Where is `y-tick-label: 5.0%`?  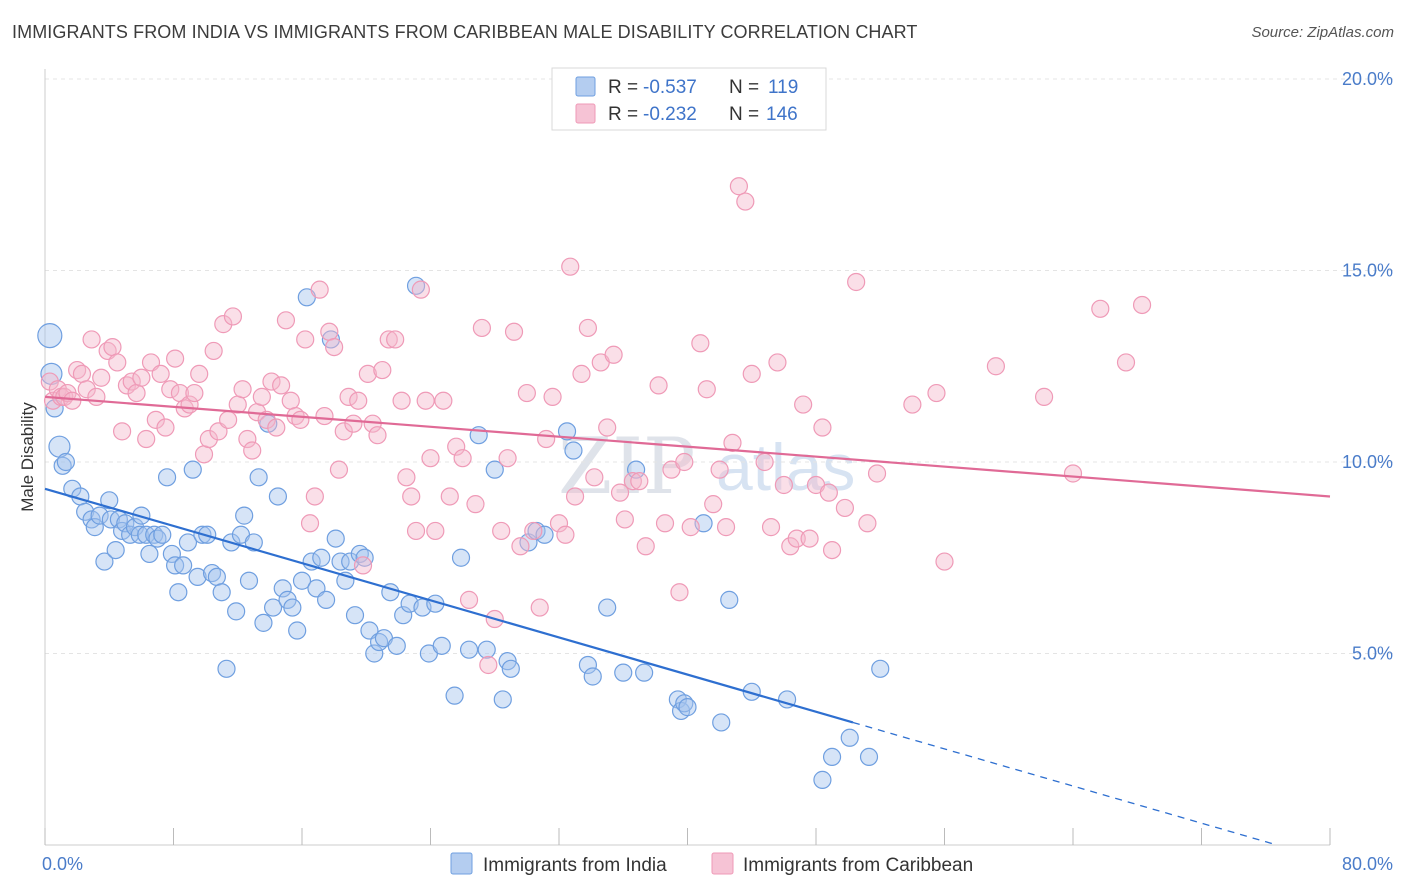 y-tick-label: 5.0% is located at coordinates (1372, 654).